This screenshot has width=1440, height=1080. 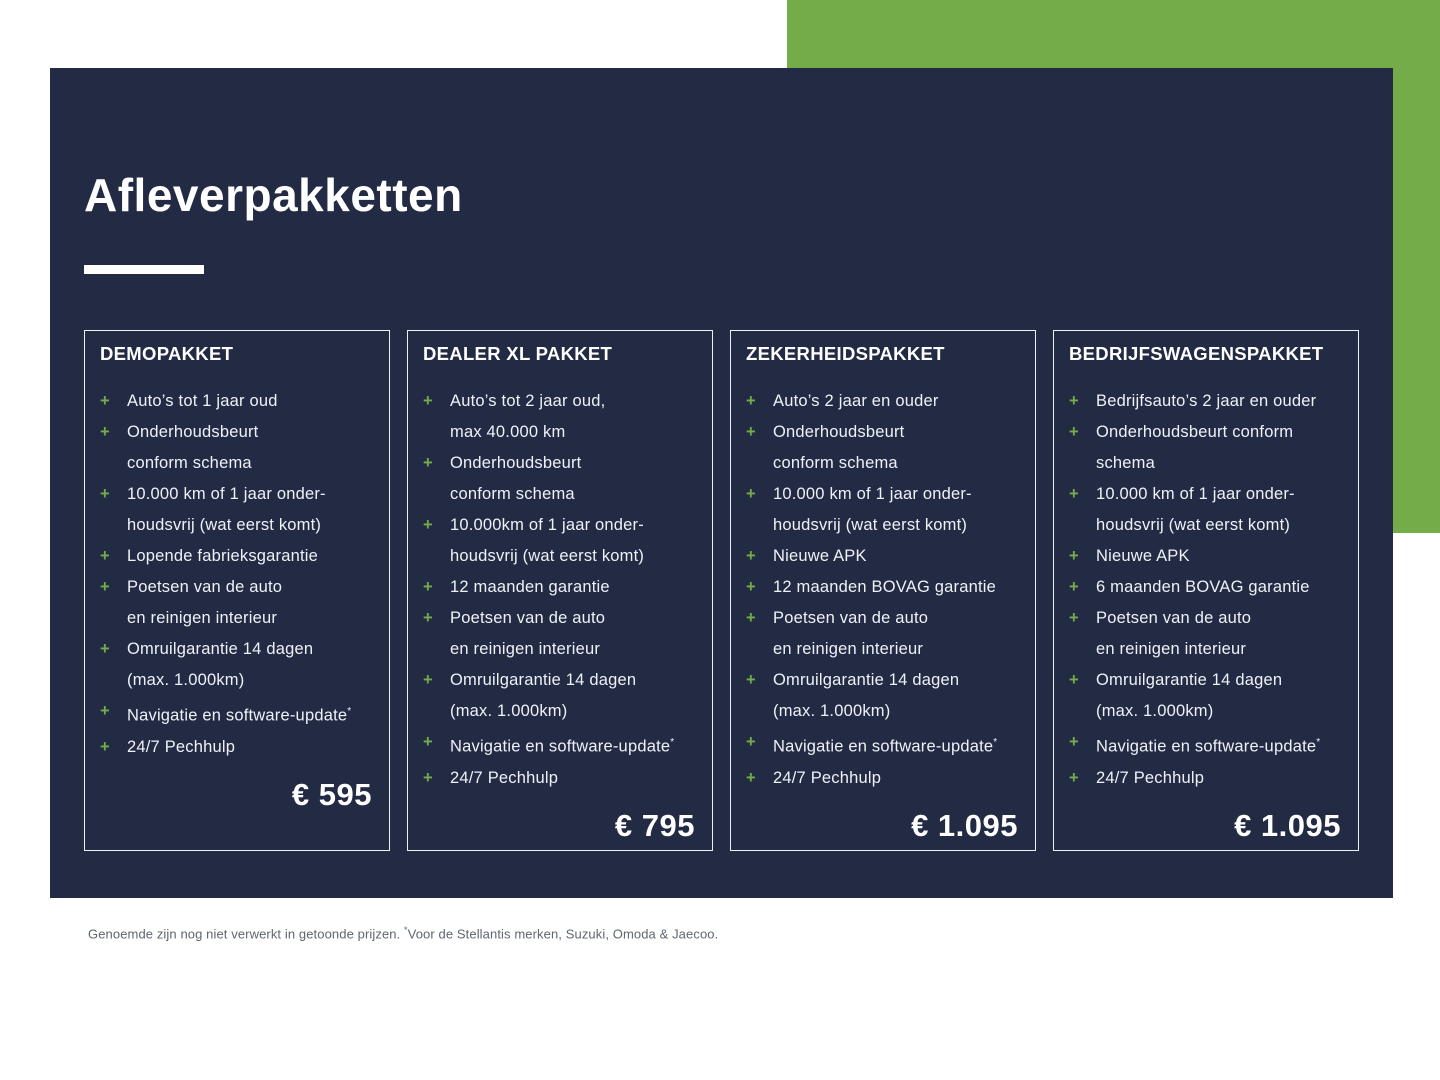 What do you see at coordinates (845, 353) in the screenshot?
I see `package-title: ZEKERHEIDSPAKKET` at bounding box center [845, 353].